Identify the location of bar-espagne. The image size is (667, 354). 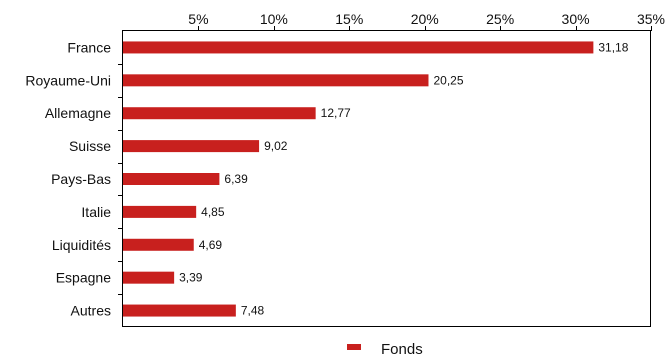
(149, 277).